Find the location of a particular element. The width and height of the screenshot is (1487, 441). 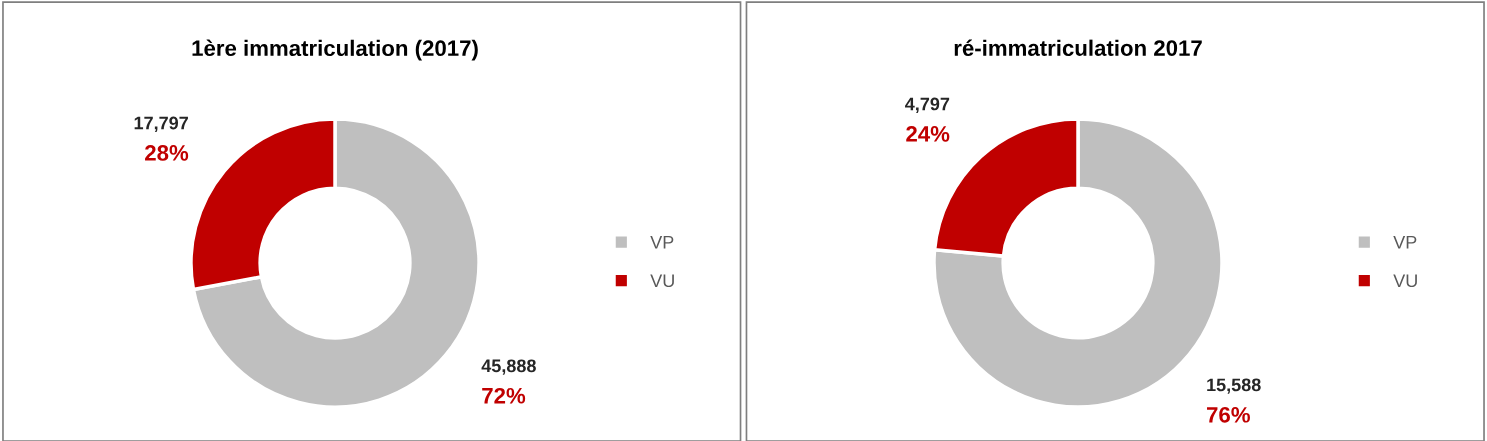

text: 28% is located at coordinates (167, 153).